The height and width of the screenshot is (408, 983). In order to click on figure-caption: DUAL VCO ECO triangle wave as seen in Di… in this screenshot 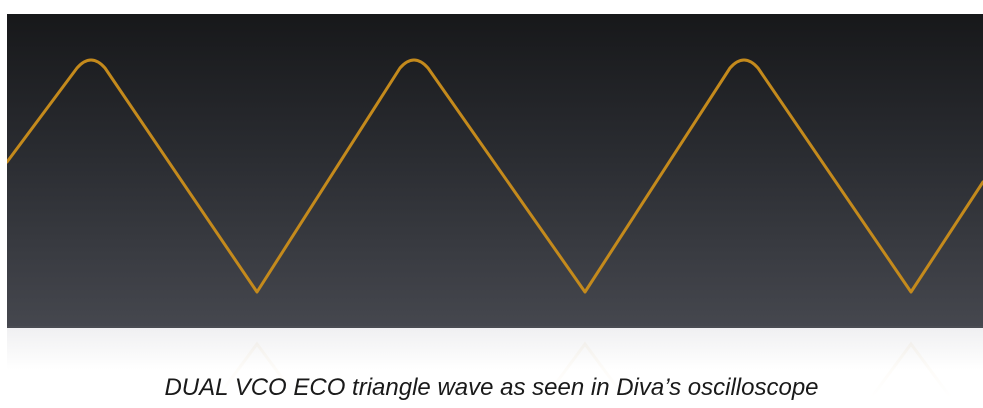, I will do `click(491, 387)`.